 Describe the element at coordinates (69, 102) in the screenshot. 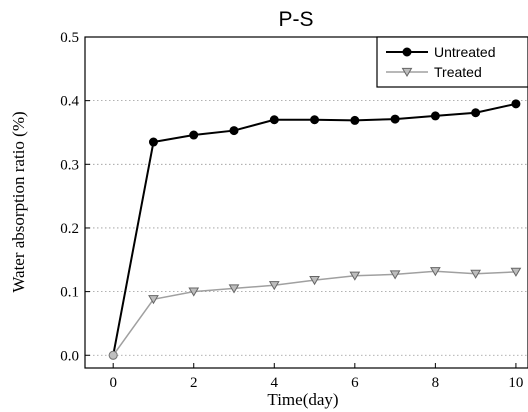

I see `y-tick-label: 0.4` at that location.